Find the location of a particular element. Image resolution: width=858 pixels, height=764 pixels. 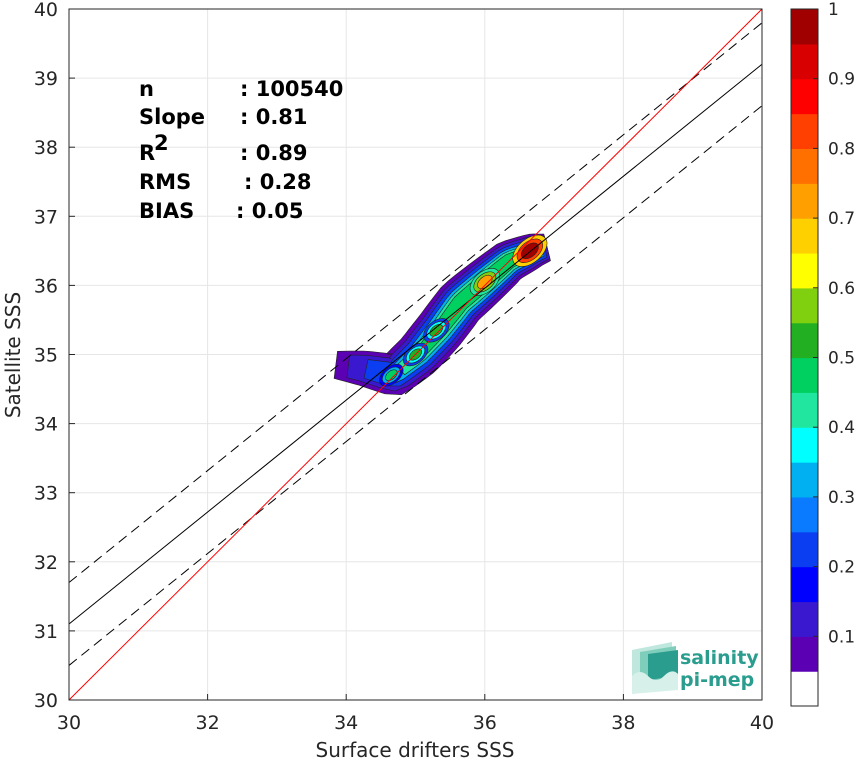

colorbar-tick-label: 0.3 is located at coordinates (841, 498).